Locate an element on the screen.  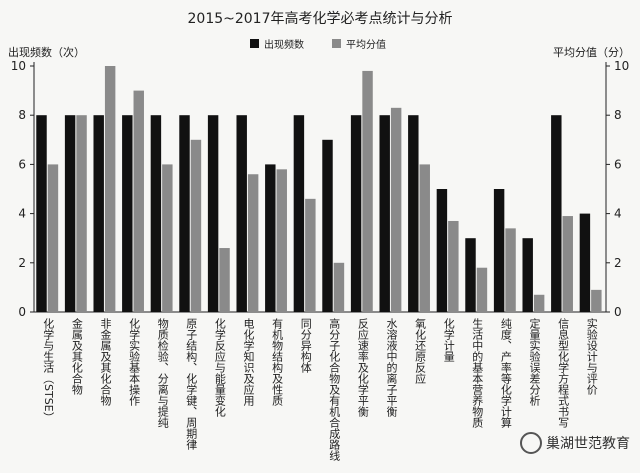
right-tick-label: 8 is located at coordinates (618, 115).